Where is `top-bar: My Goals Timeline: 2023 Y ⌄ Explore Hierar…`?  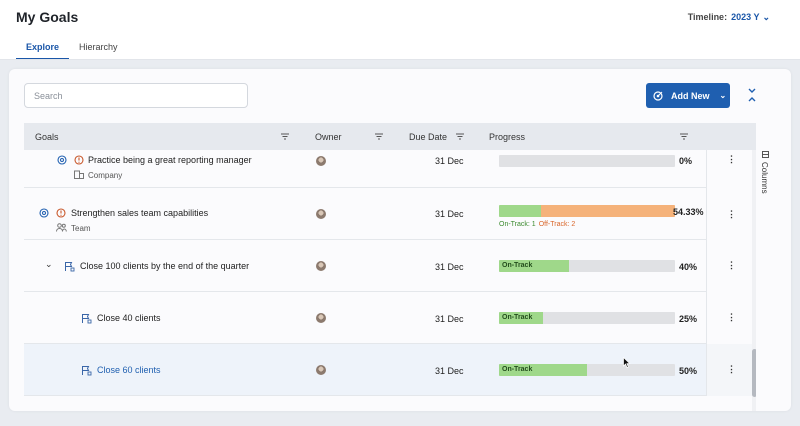
top-bar: My Goals Timeline: 2023 Y ⌄ Explore Hierar… is located at coordinates (400, 31).